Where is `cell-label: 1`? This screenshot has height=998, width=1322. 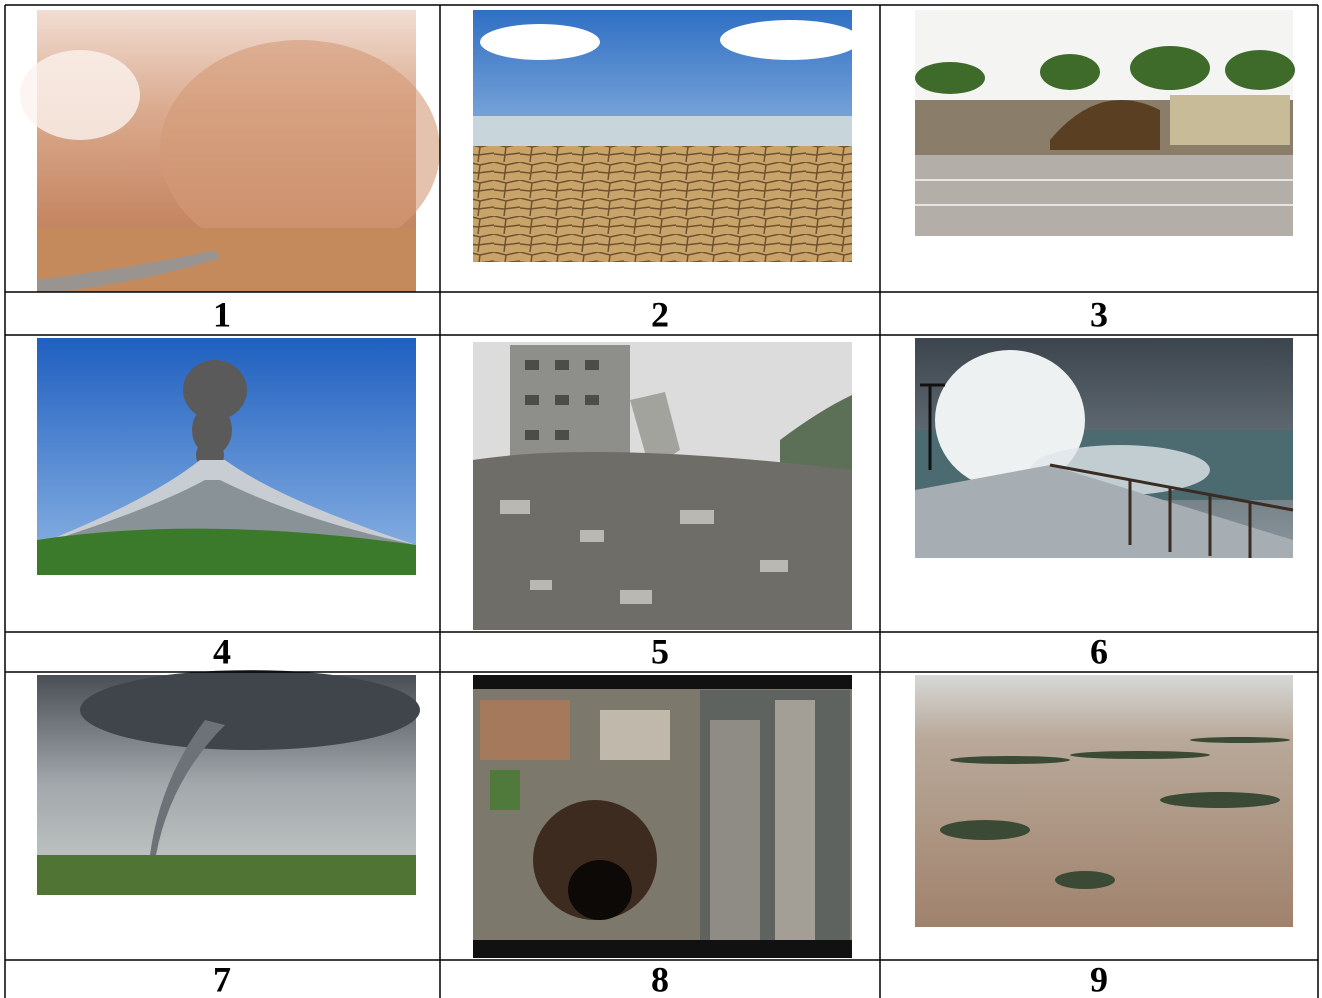 cell-label: 1 is located at coordinates (222, 314).